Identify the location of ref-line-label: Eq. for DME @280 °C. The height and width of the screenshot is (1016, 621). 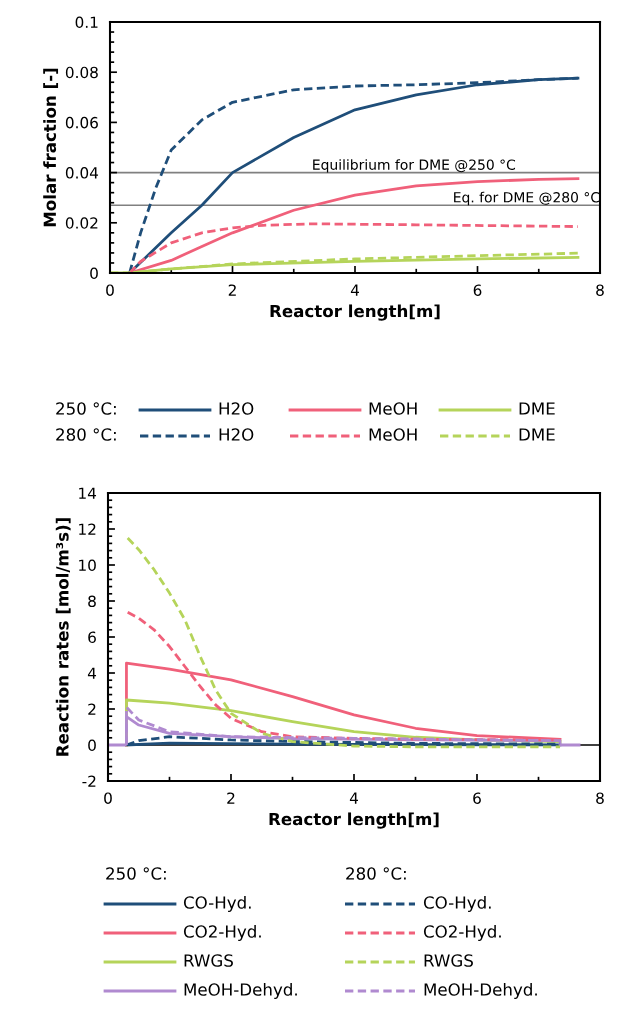
(527, 198).